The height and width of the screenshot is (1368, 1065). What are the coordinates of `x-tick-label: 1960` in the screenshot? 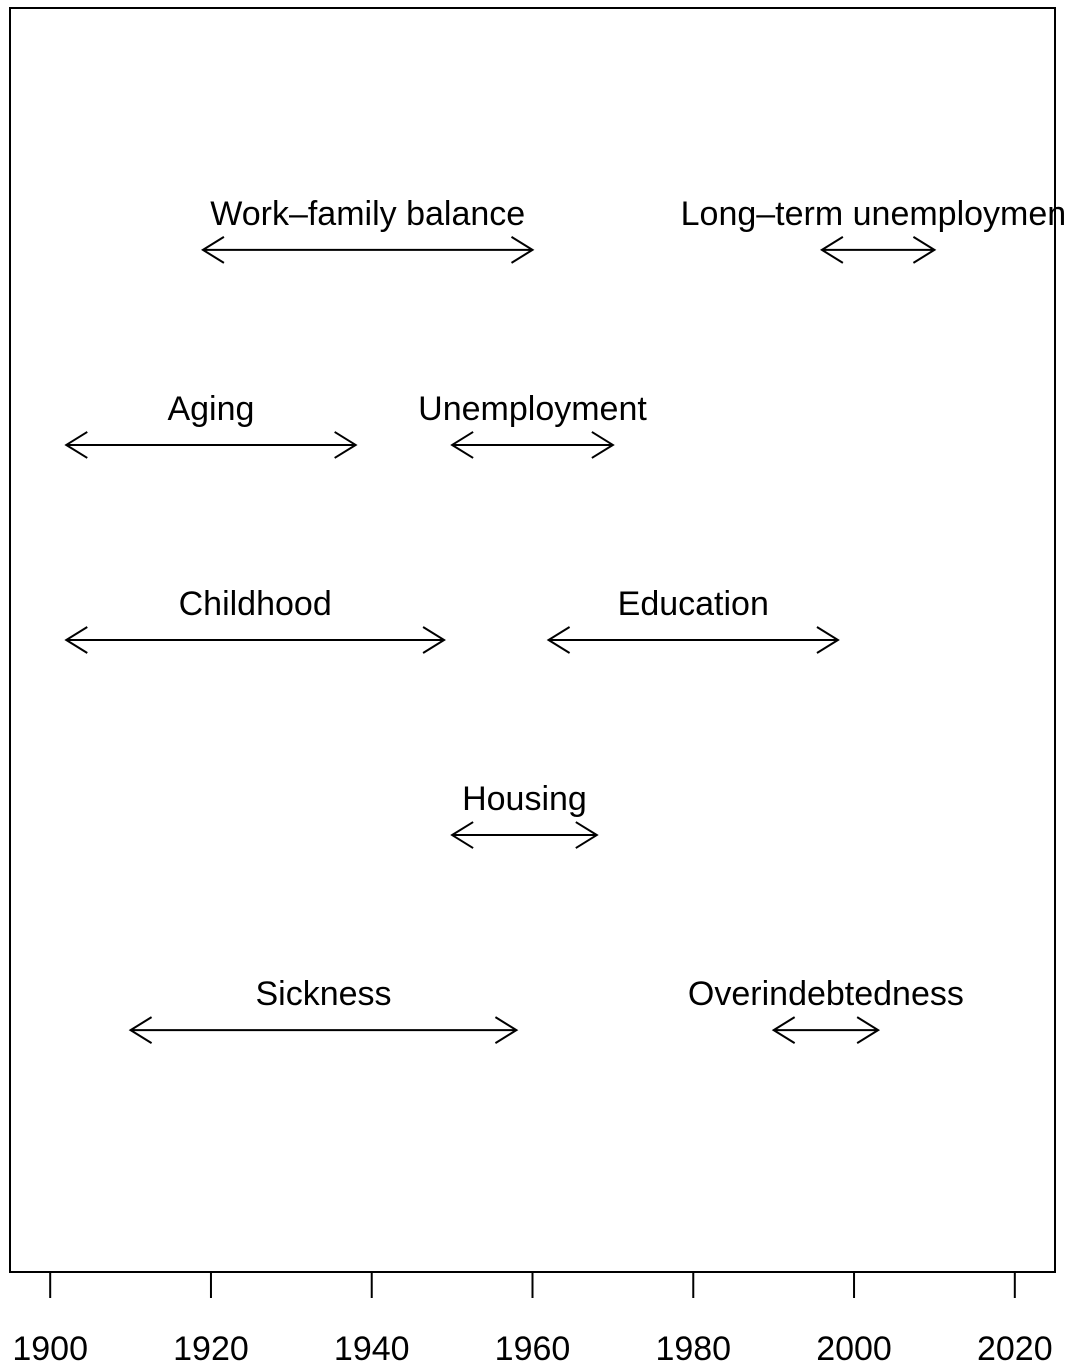 It's located at (533, 1349).